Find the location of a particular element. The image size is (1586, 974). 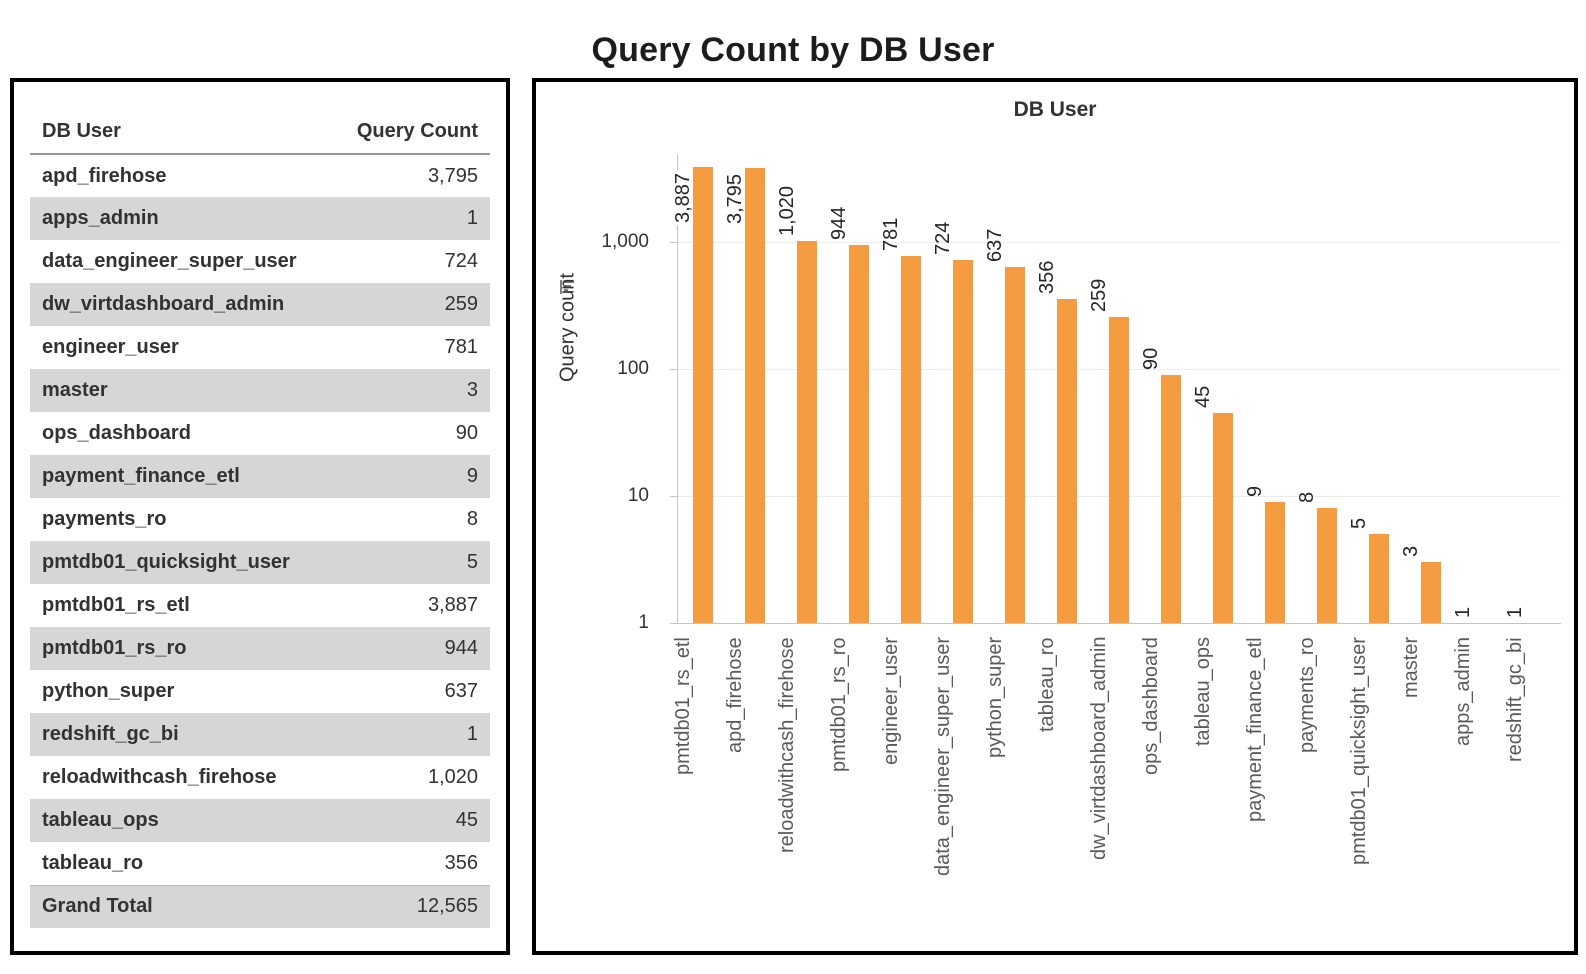

db-user-cell: data_engineer_super_user is located at coordinates (169, 261).